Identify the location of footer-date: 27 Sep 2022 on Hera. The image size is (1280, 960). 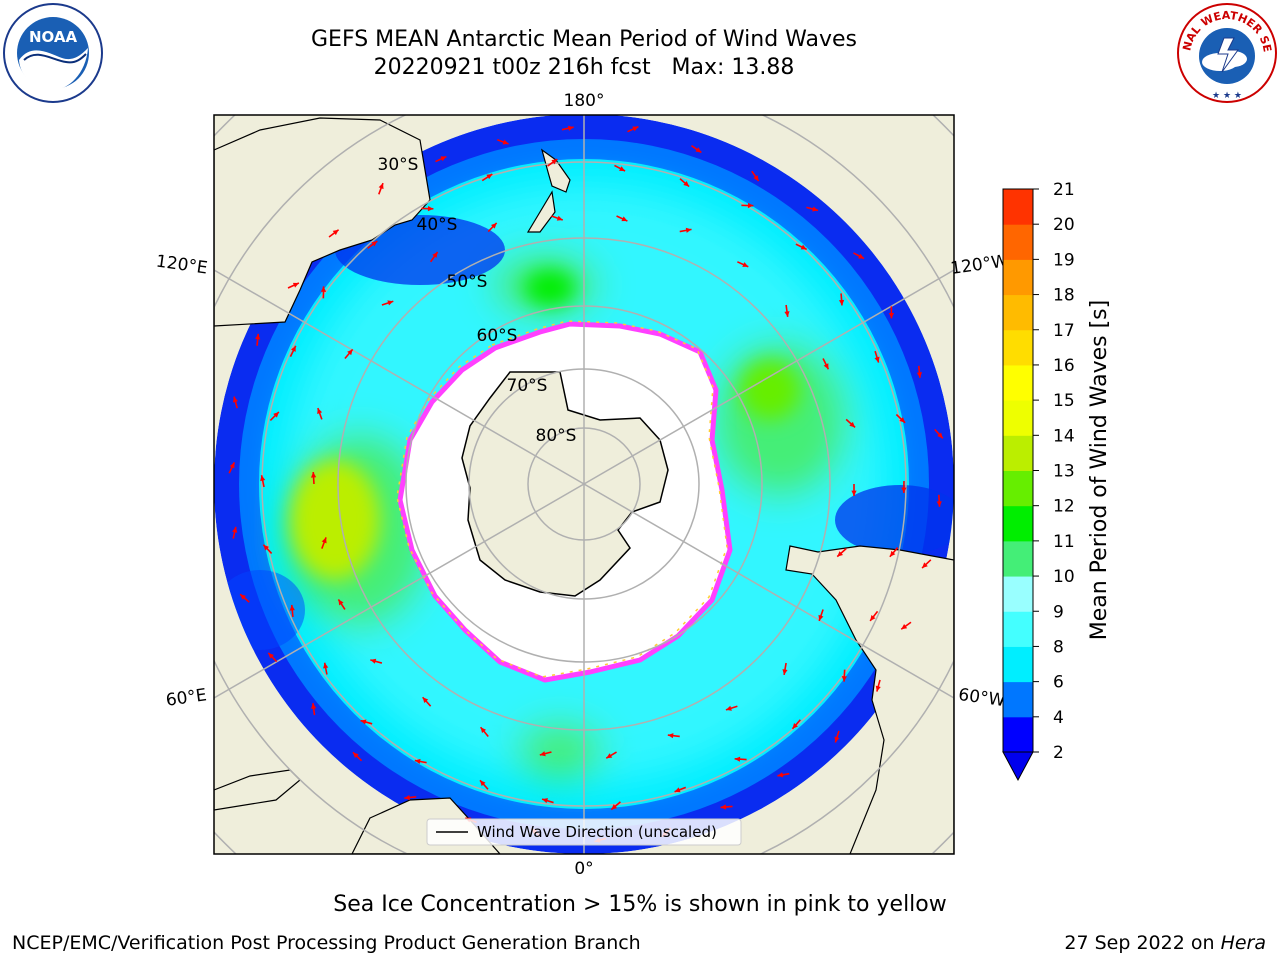
(1165, 943).